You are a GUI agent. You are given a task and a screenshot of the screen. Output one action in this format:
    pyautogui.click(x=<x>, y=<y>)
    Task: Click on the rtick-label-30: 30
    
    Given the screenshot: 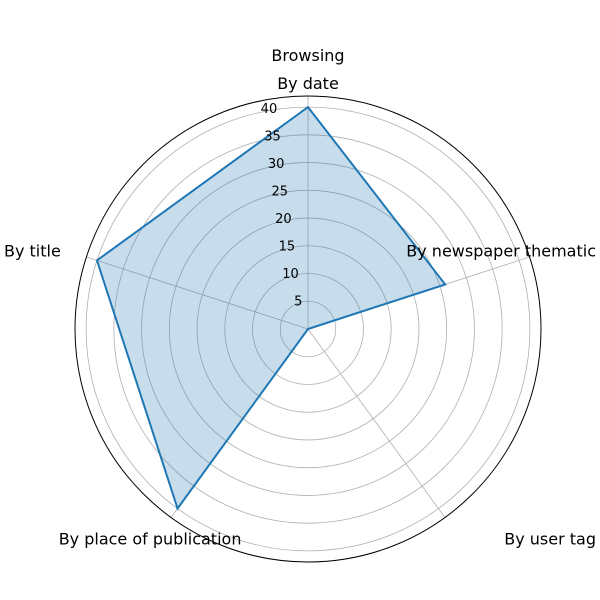 What is the action you would take?
    pyautogui.click(x=276, y=164)
    